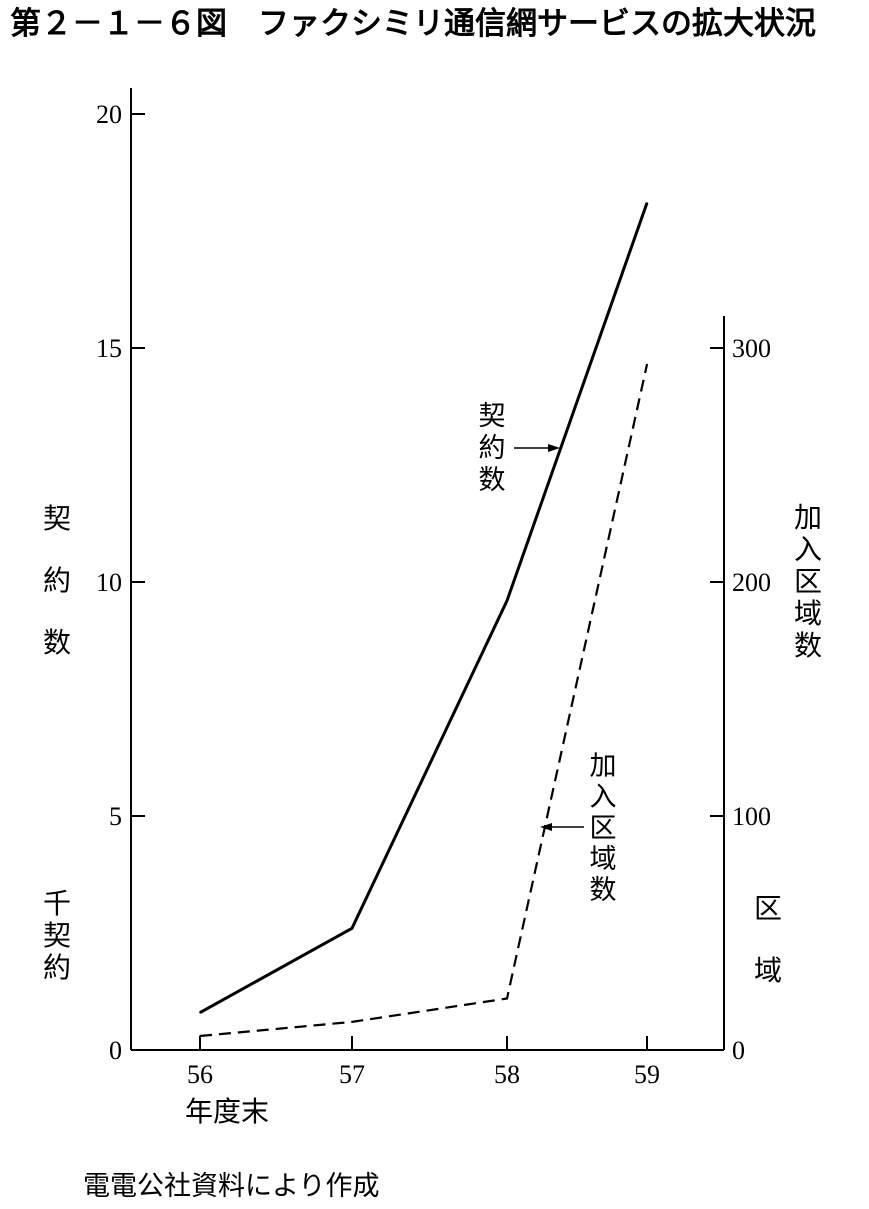  What do you see at coordinates (507, 1074) in the screenshot?
I see `x-tick-label: 58` at bounding box center [507, 1074].